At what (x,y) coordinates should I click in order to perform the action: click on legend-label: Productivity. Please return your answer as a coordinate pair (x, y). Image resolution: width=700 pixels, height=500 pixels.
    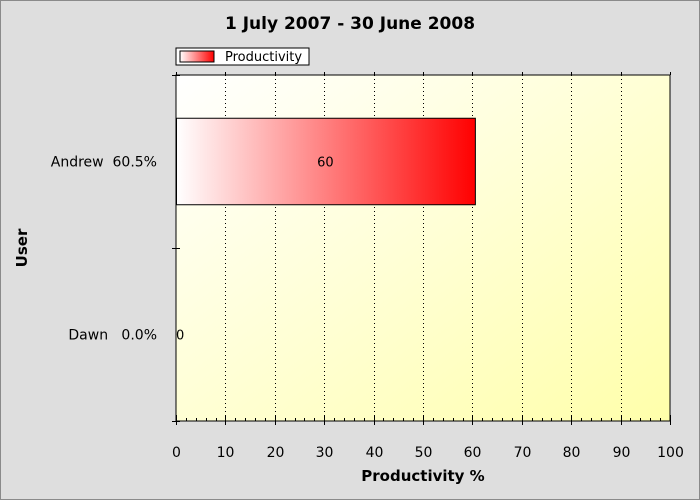
    Looking at the image, I should click on (263, 57).